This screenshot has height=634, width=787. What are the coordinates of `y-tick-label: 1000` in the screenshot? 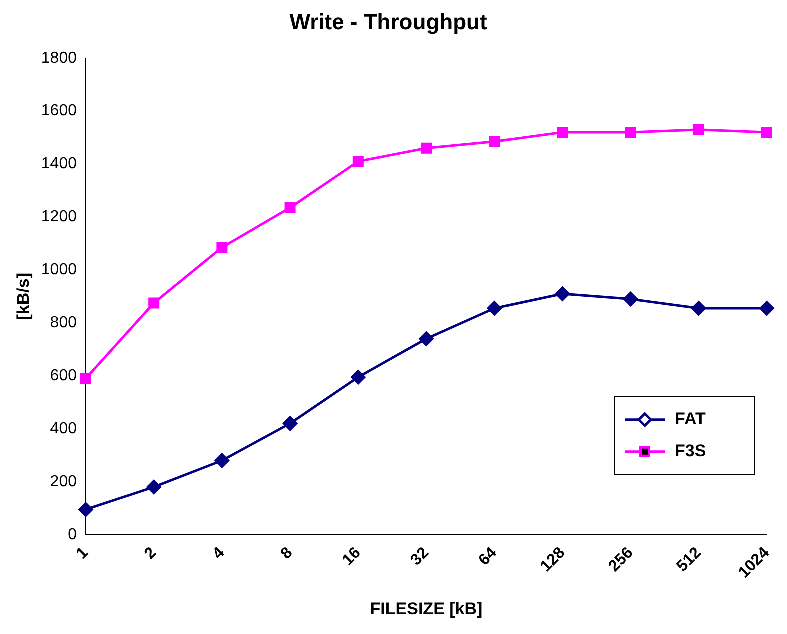 It's located at (59, 270).